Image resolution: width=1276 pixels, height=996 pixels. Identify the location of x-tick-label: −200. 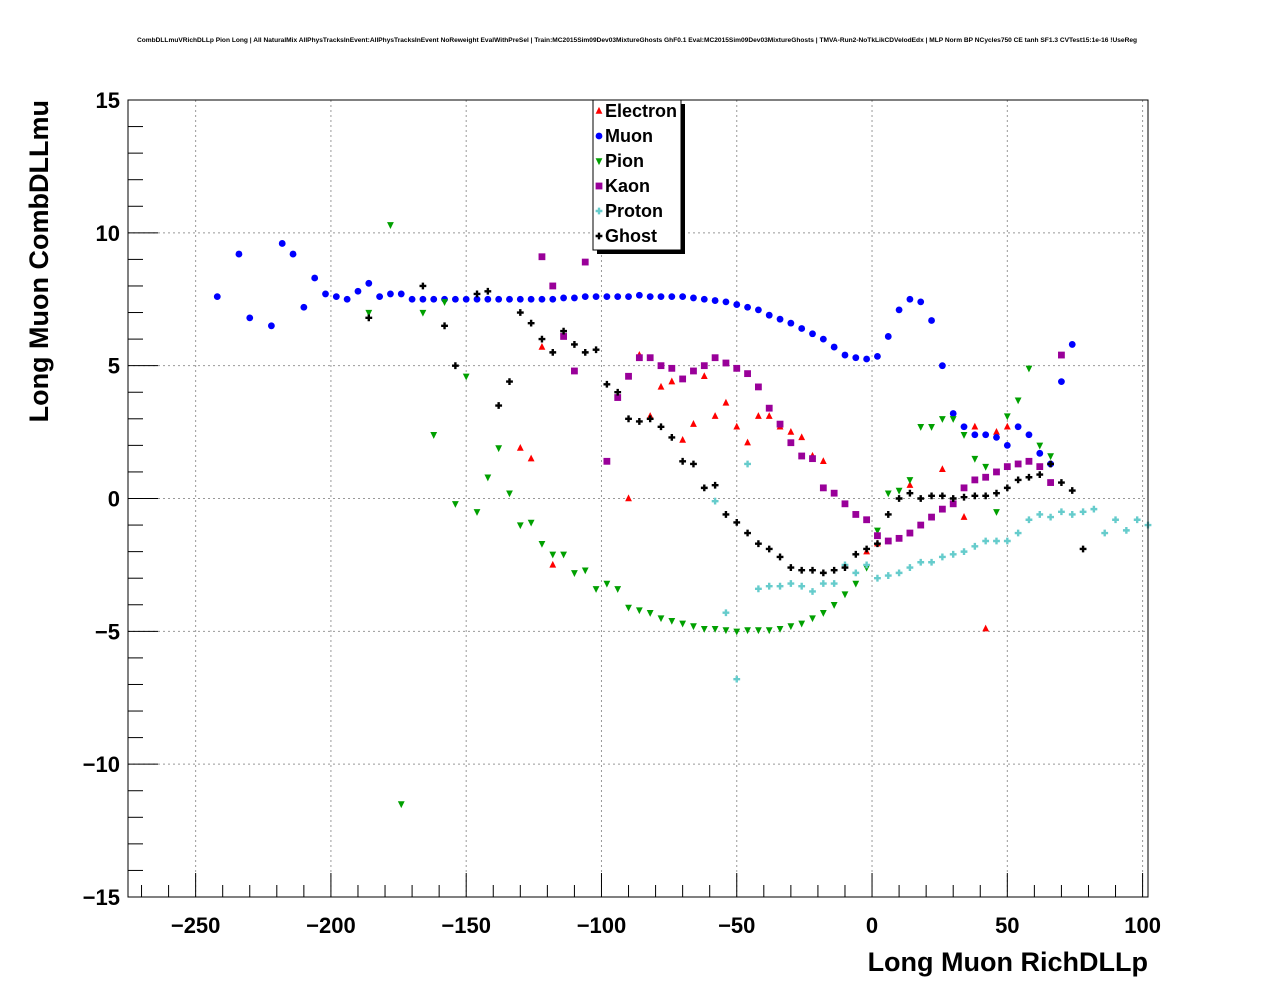
(331, 925).